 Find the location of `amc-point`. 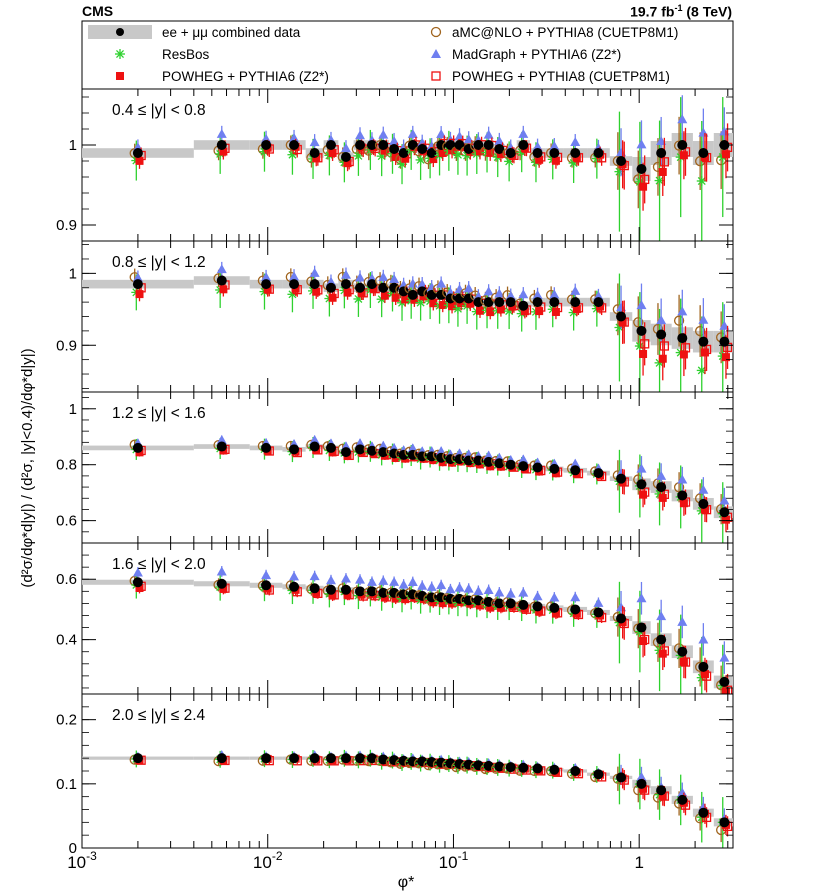

amc-point is located at coordinates (638, 322).